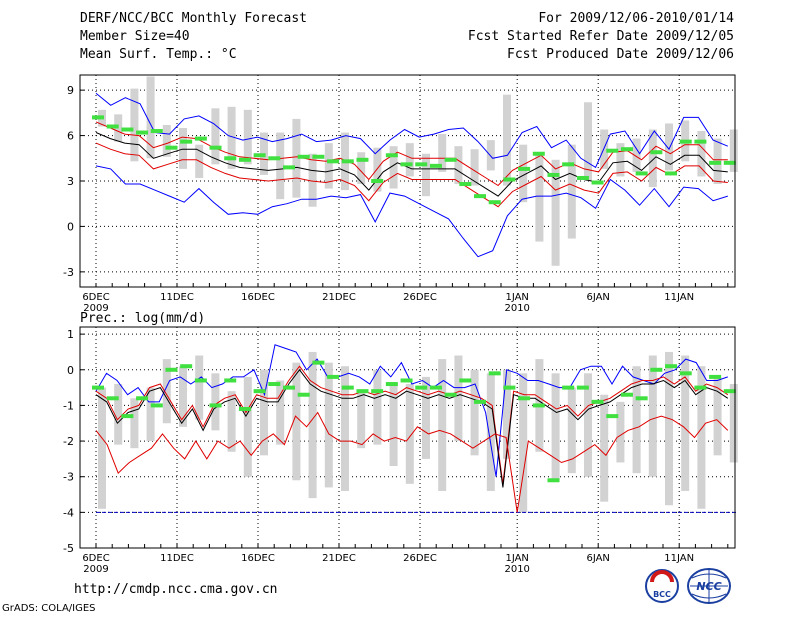  What do you see at coordinates (516, 308) in the screenshot?
I see `x-tick-sublabel: 2010` at bounding box center [516, 308].